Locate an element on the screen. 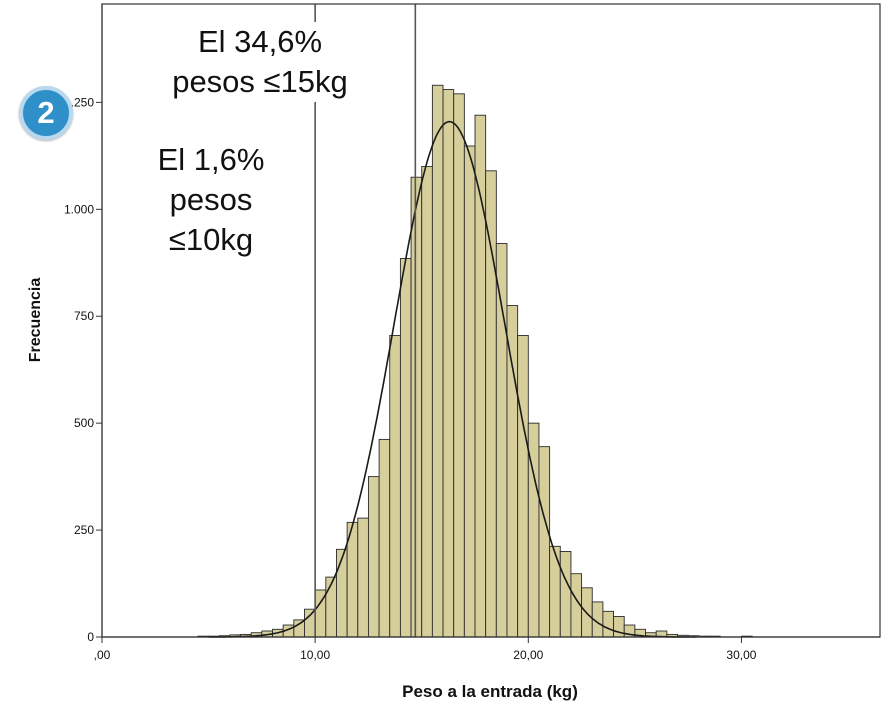 The image size is (884, 703). annotation-line: pesos ≤15kg is located at coordinates (260, 81).